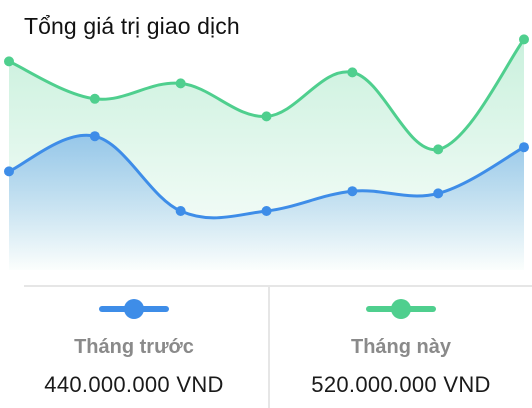  Describe the element at coordinates (132, 26) in the screenshot. I see `chart-title: Tổng giá trị giao dịch` at that location.